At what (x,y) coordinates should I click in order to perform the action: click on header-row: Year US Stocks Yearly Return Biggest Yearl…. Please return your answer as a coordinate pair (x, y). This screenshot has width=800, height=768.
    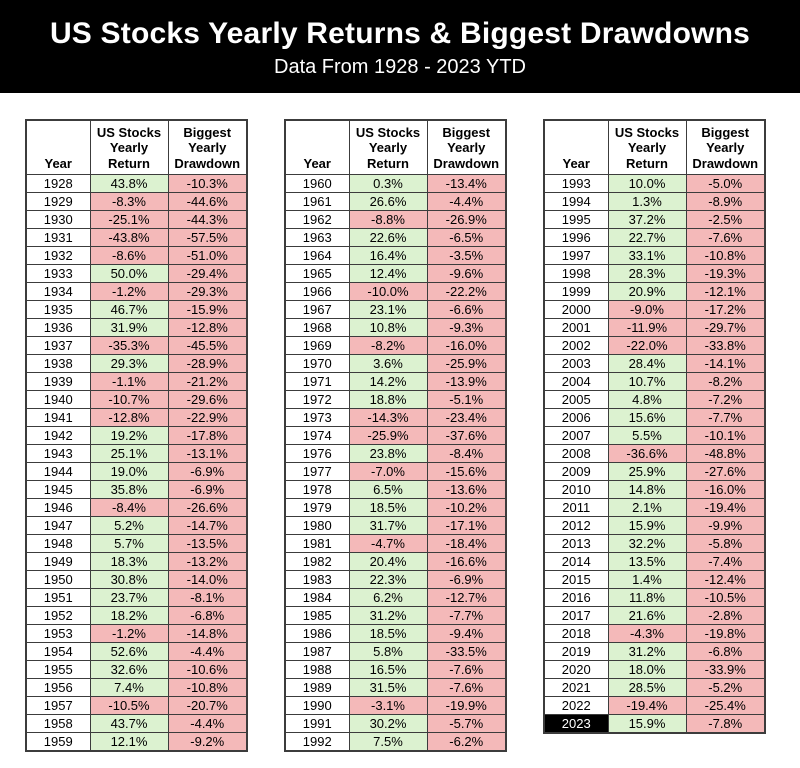
    Looking at the image, I should click on (654, 147).